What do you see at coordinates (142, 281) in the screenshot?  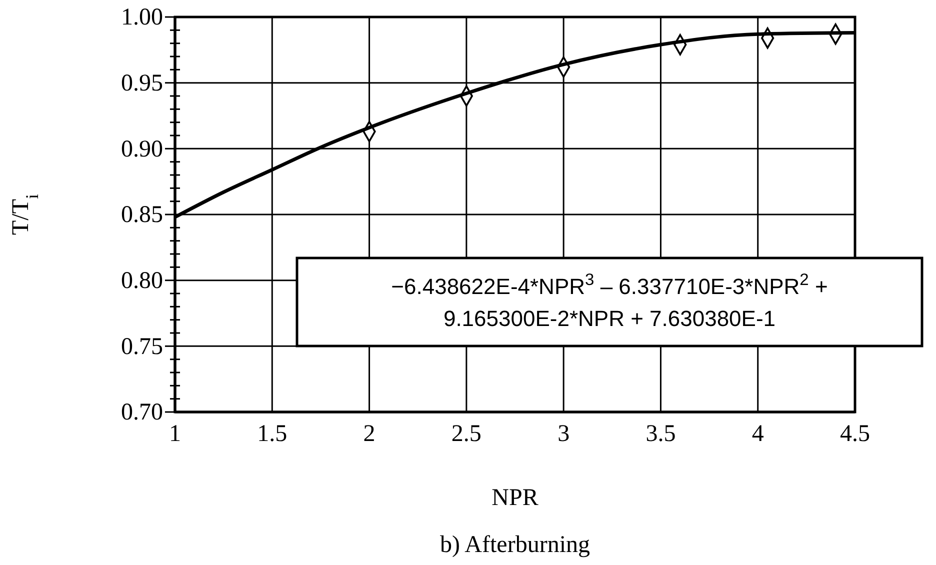 I see `y-tick-label: 0.80` at bounding box center [142, 281].